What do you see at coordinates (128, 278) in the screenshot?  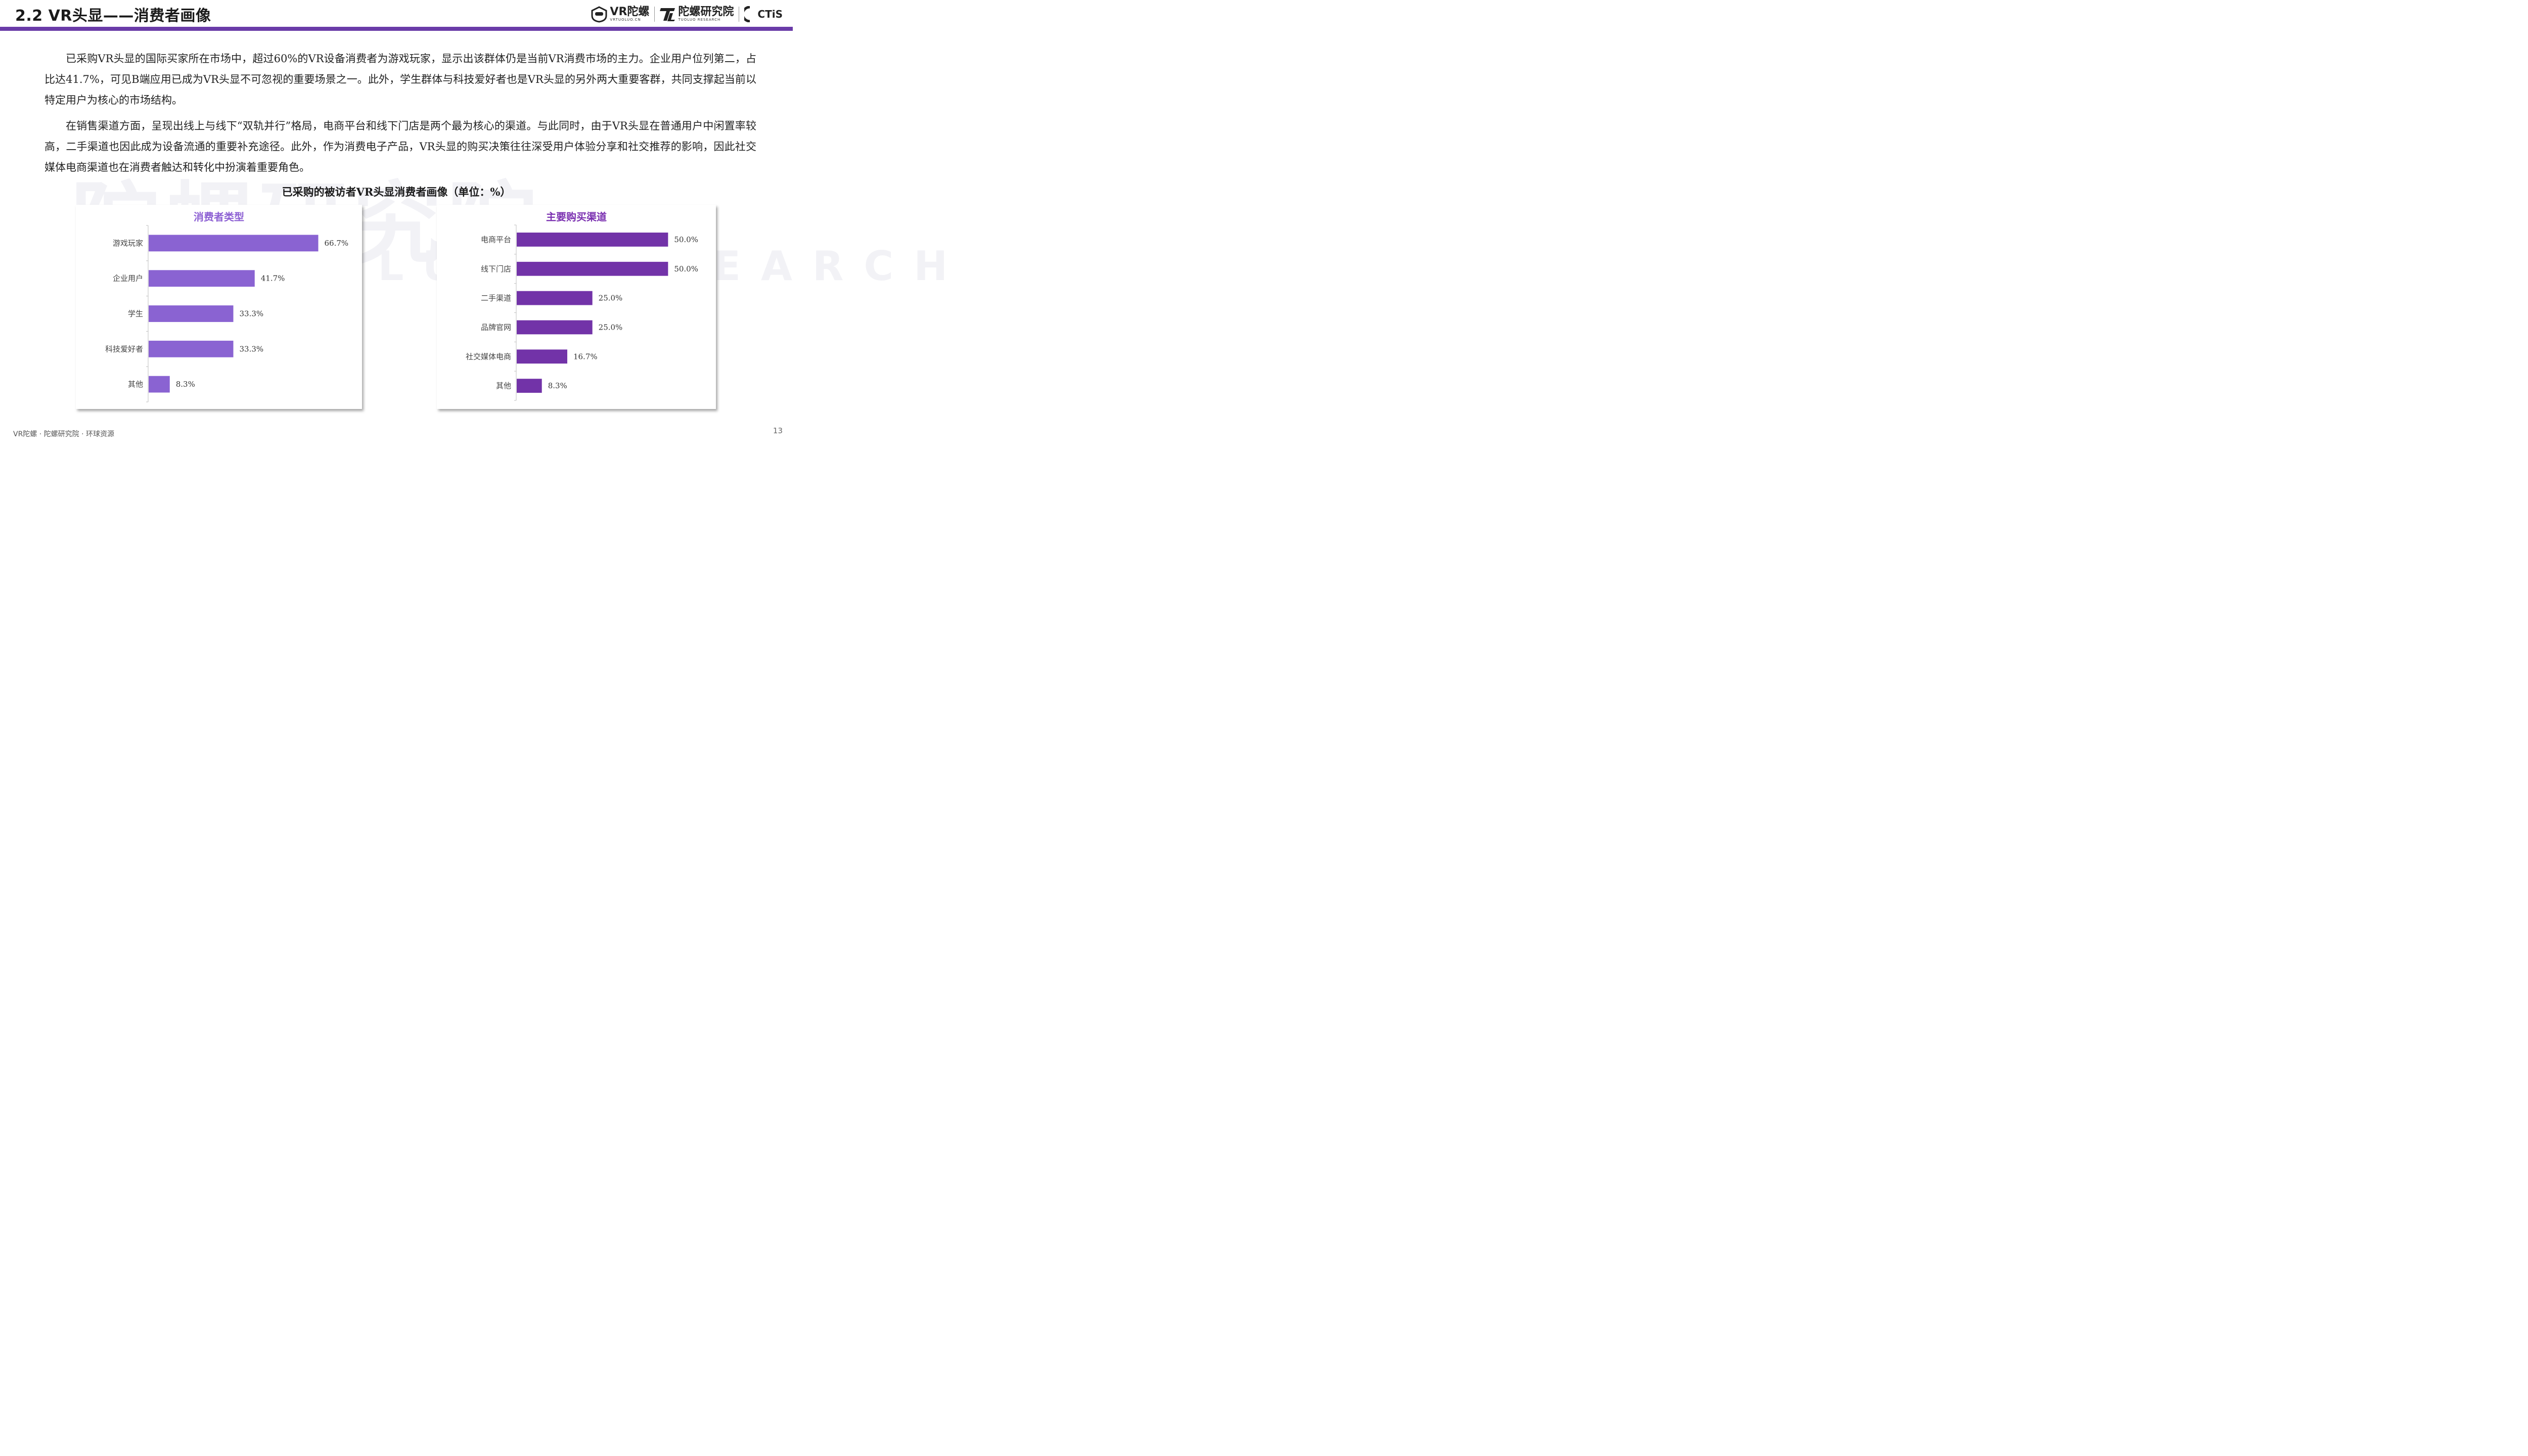 I see `category-label: 企业用户` at bounding box center [128, 278].